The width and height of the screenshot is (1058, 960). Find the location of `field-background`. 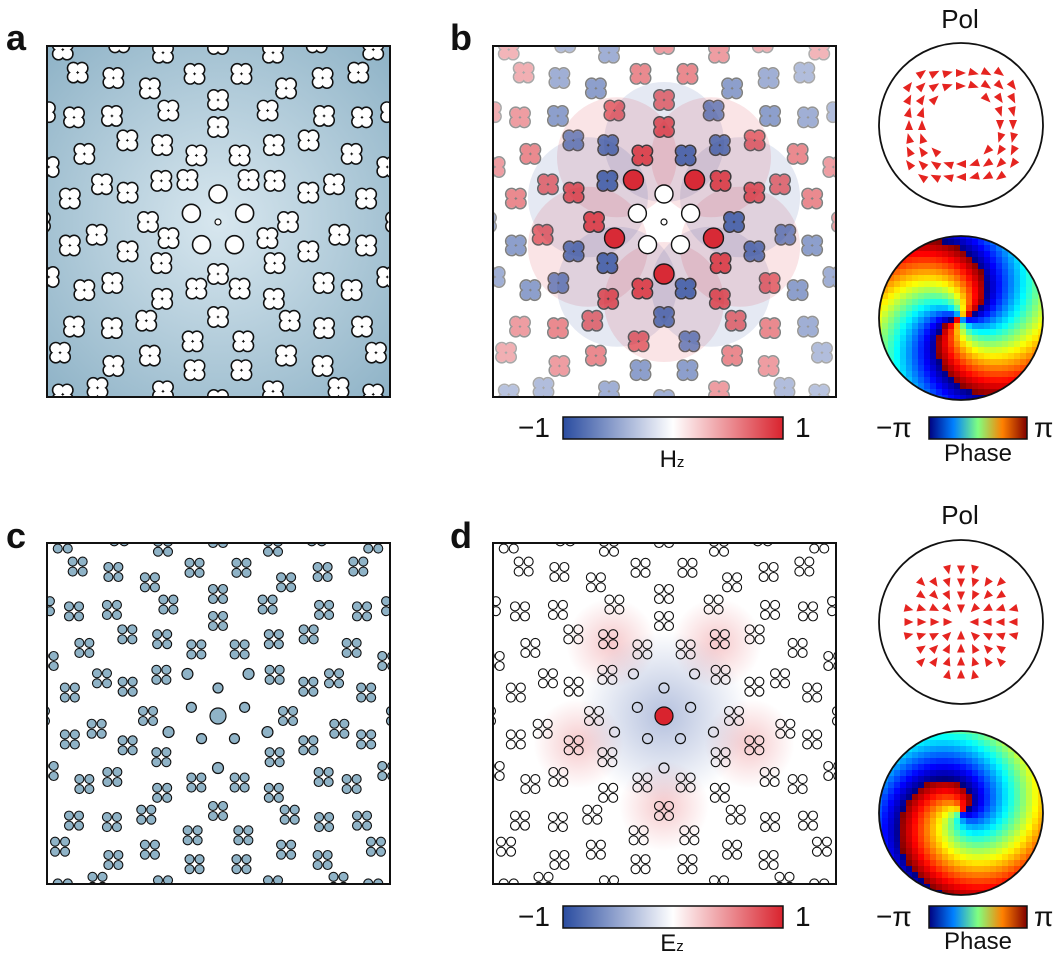

field-background is located at coordinates (664, 222).